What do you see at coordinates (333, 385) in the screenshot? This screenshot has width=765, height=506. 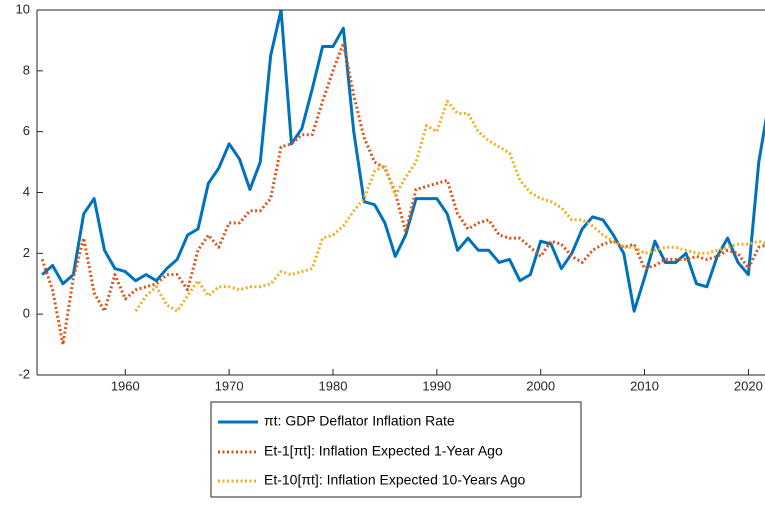 I see `x-tick-label: 1980` at bounding box center [333, 385].